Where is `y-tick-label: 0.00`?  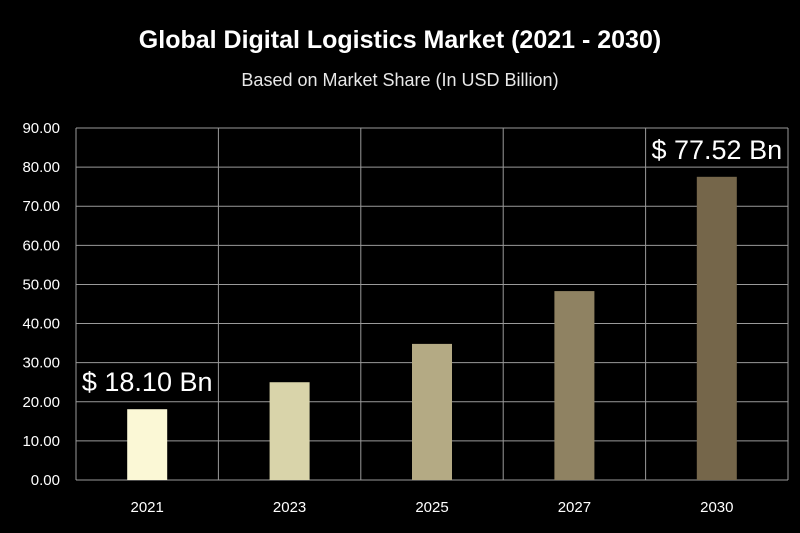 y-tick-label: 0.00 is located at coordinates (45, 480).